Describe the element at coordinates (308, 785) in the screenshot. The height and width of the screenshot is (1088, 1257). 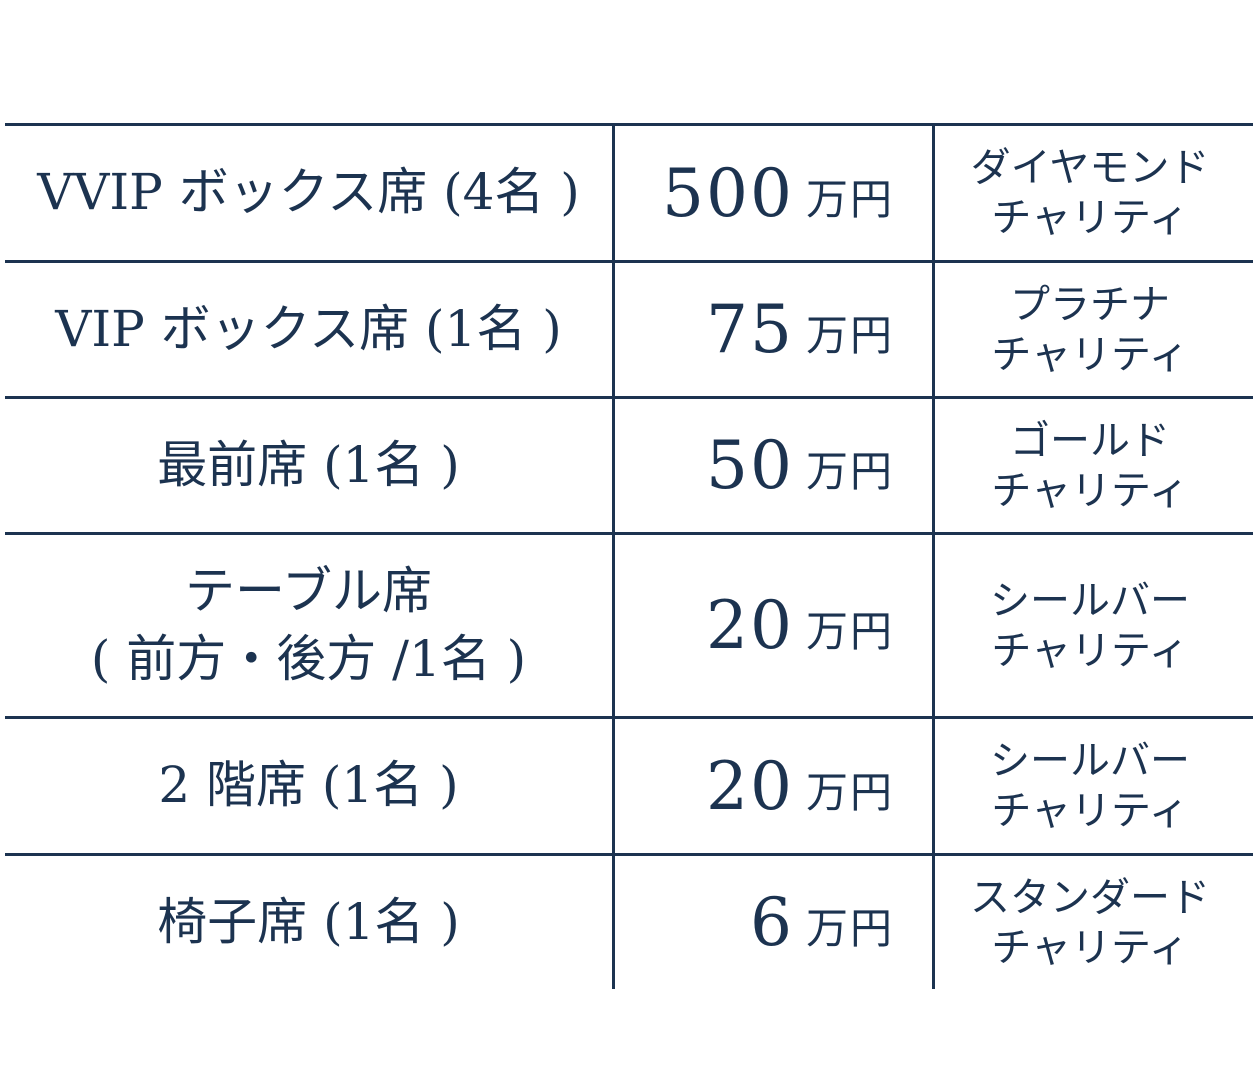
I see `seat-name: 2 階席 (1名 )` at that location.